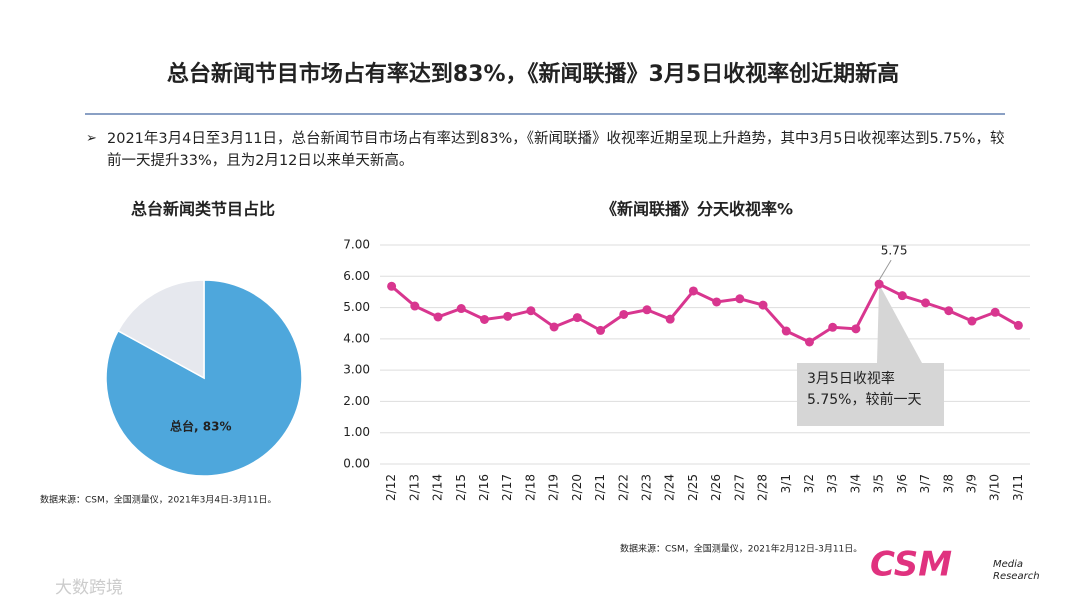 The width and height of the screenshot is (1080, 608). Describe the element at coordinates (356, 307) in the screenshot. I see `y-tick-label: 5.00` at that location.